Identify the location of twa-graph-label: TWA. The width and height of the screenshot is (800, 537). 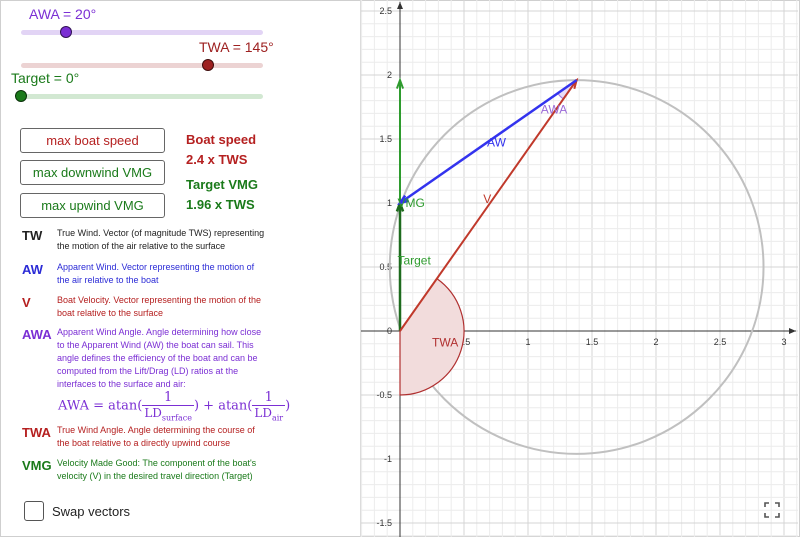
(445, 342).